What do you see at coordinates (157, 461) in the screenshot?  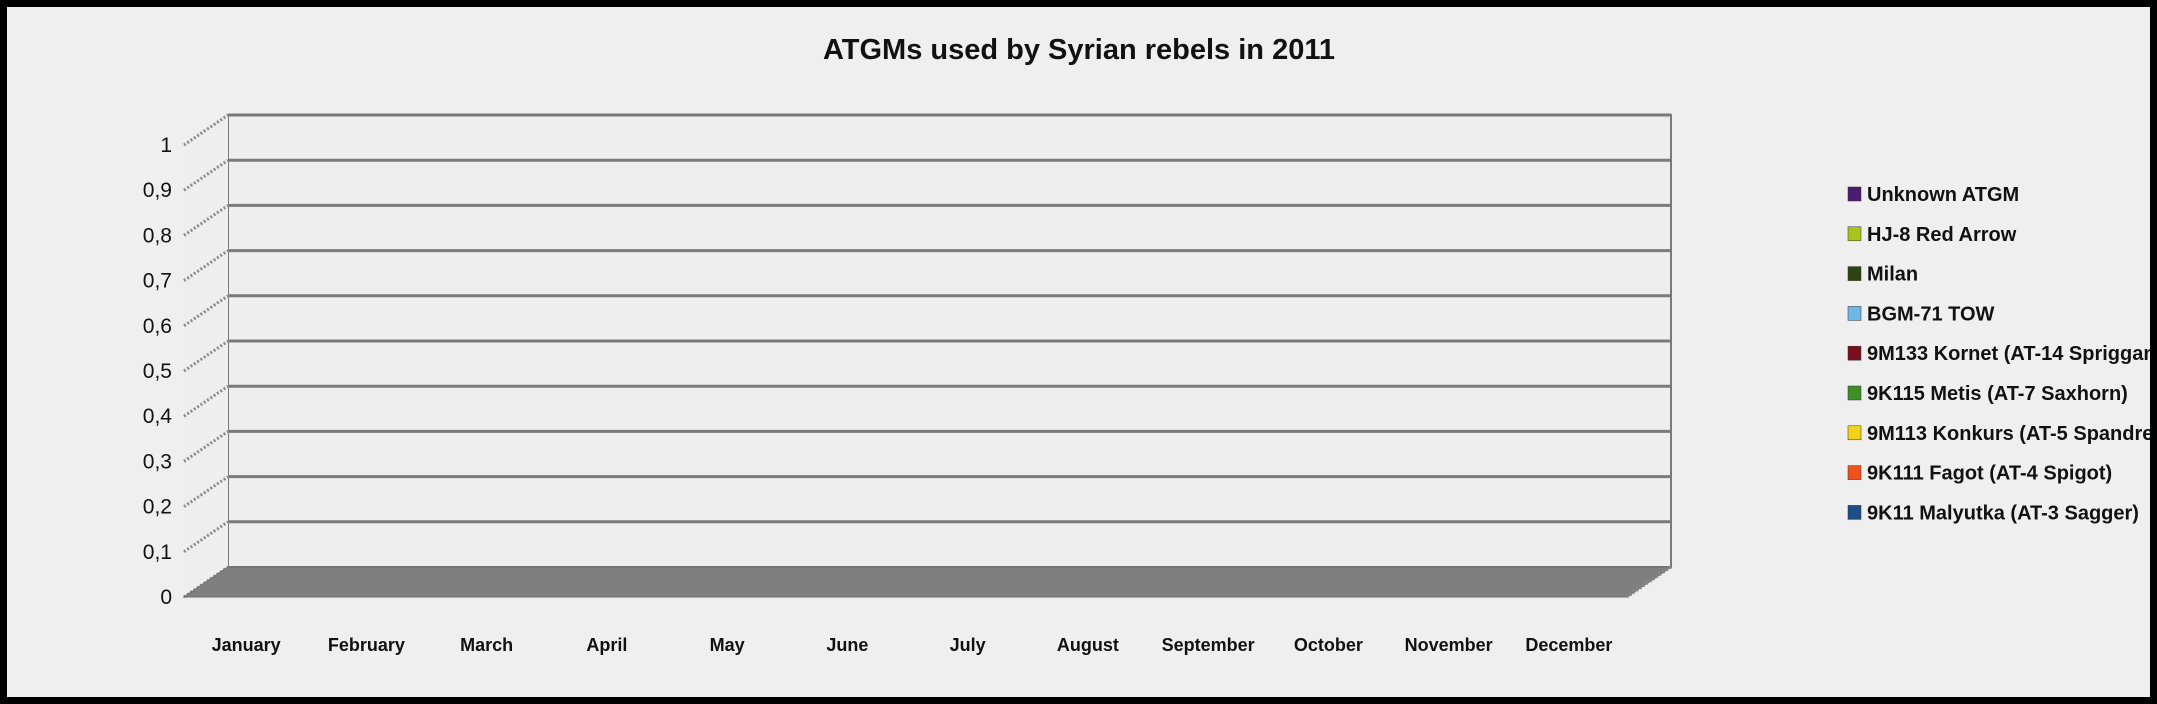 I see `y-tick-label: 0,3` at bounding box center [157, 461].